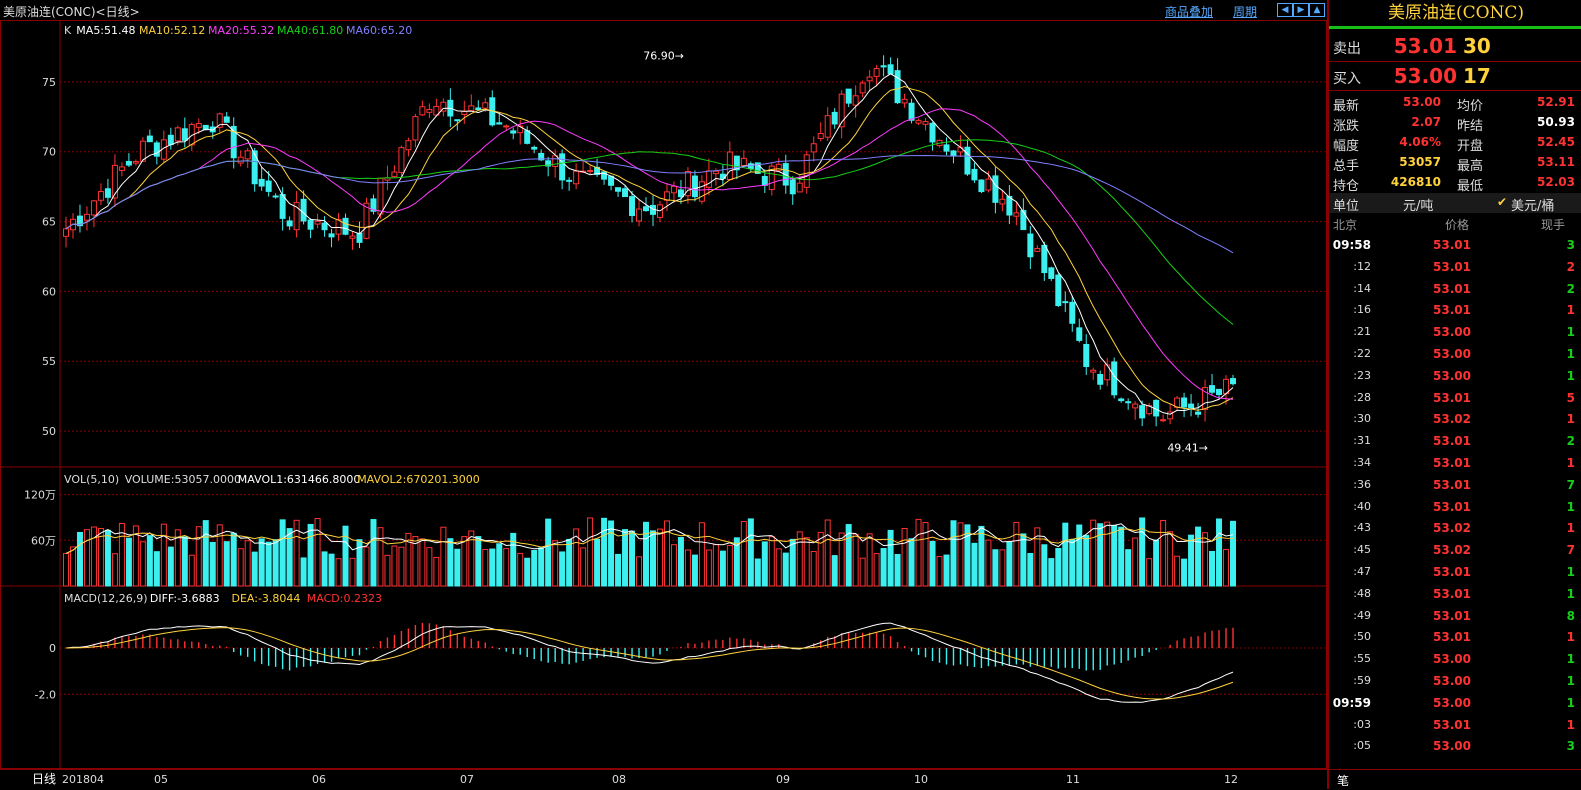  Describe the element at coordinates (1556, 182) in the screenshot. I see `stat-value: 52.03` at that location.